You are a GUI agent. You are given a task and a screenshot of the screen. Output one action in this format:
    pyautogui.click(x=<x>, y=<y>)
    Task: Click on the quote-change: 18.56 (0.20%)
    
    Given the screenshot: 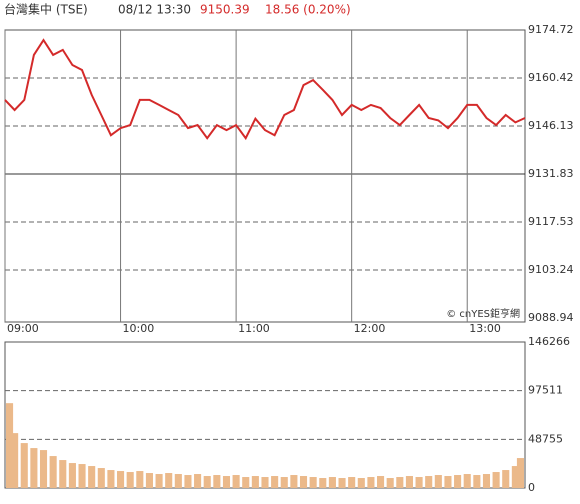 What is the action you would take?
    pyautogui.click(x=308, y=10)
    